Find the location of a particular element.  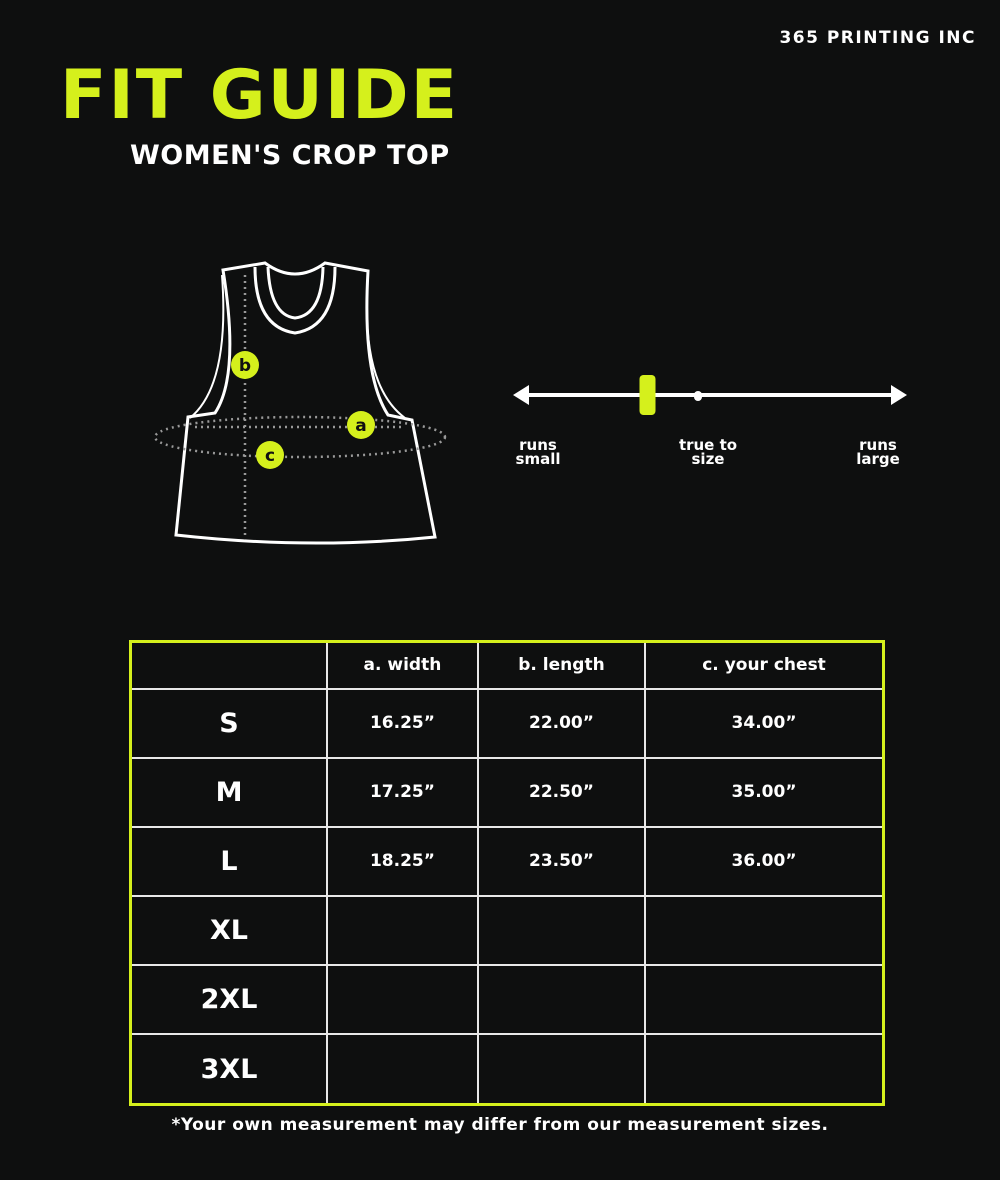

left-arrow-icon is located at coordinates (521, 395).